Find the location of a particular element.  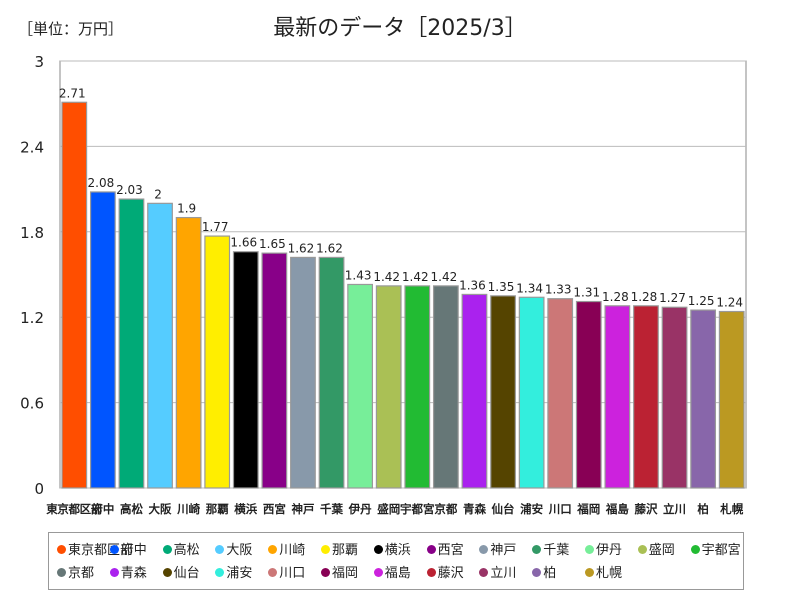

data-label: 1.31 is located at coordinates (586, 293).